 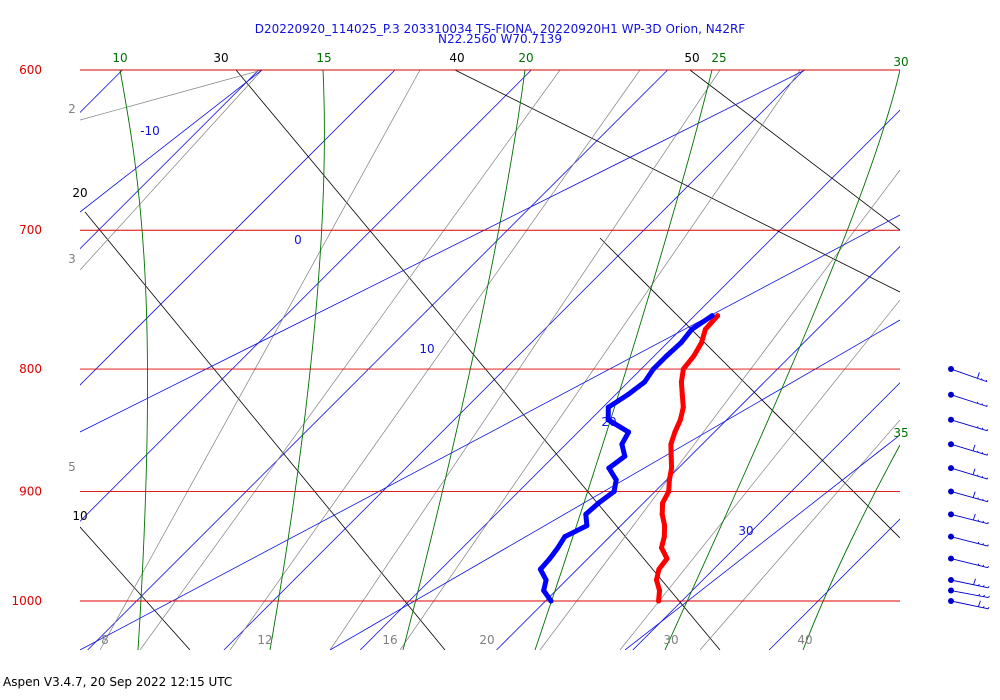 What do you see at coordinates (264, 640) in the screenshot?
I see `mixing-ratio-label: 12` at bounding box center [264, 640].